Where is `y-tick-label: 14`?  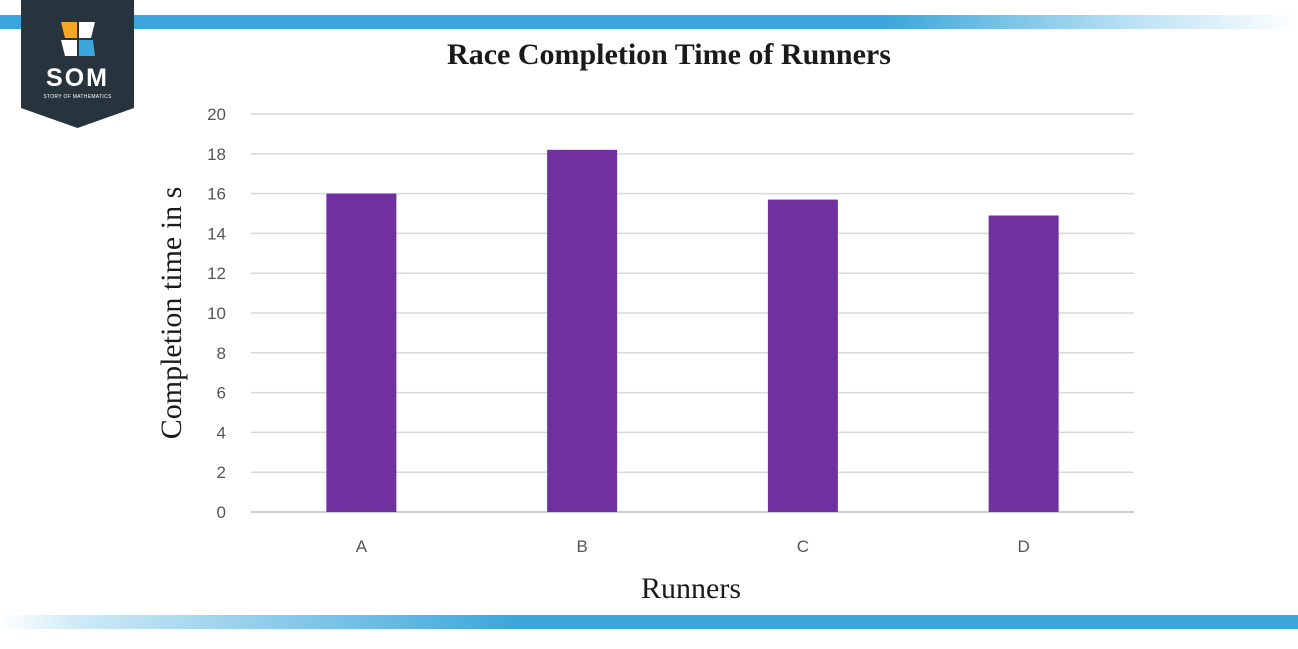
y-tick-label: 14 is located at coordinates (216, 233).